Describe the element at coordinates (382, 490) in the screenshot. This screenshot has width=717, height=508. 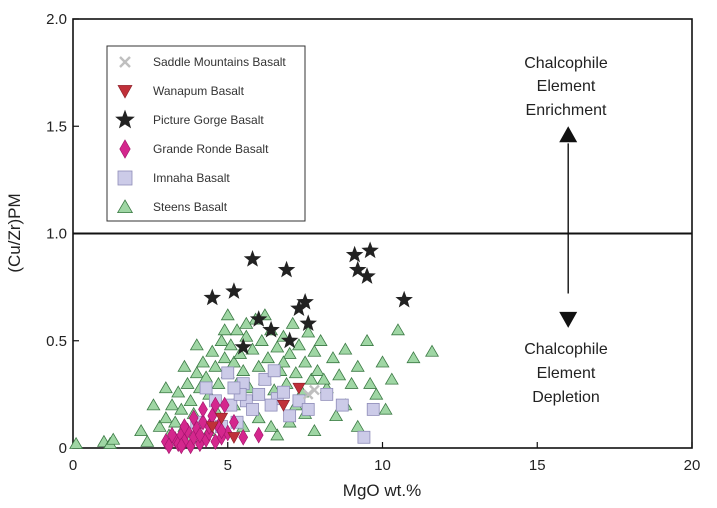
I see `x-axis-title: MgO wt.%` at that location.